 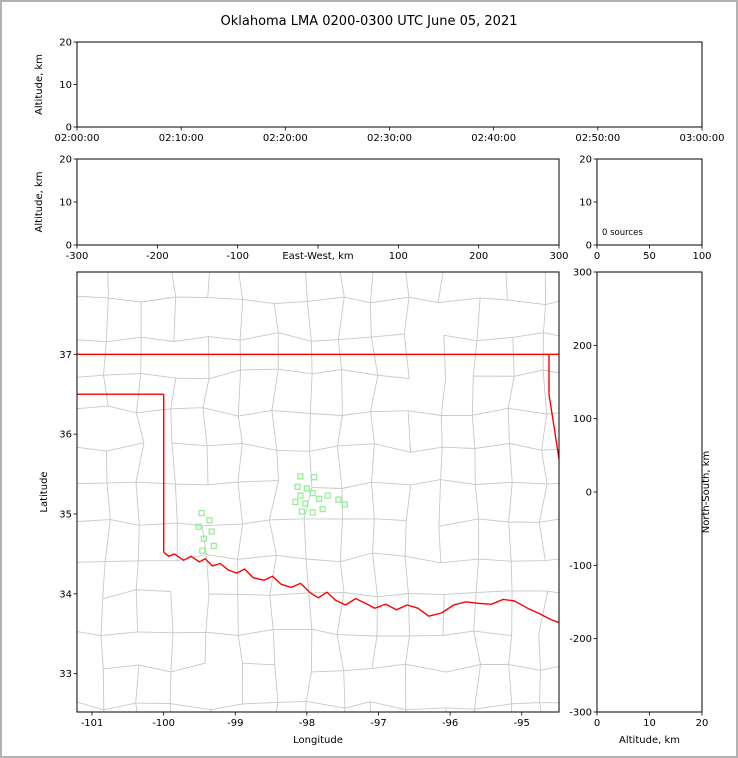 What do you see at coordinates (318, 202) in the screenshot?
I see `ew-height-frame` at bounding box center [318, 202].